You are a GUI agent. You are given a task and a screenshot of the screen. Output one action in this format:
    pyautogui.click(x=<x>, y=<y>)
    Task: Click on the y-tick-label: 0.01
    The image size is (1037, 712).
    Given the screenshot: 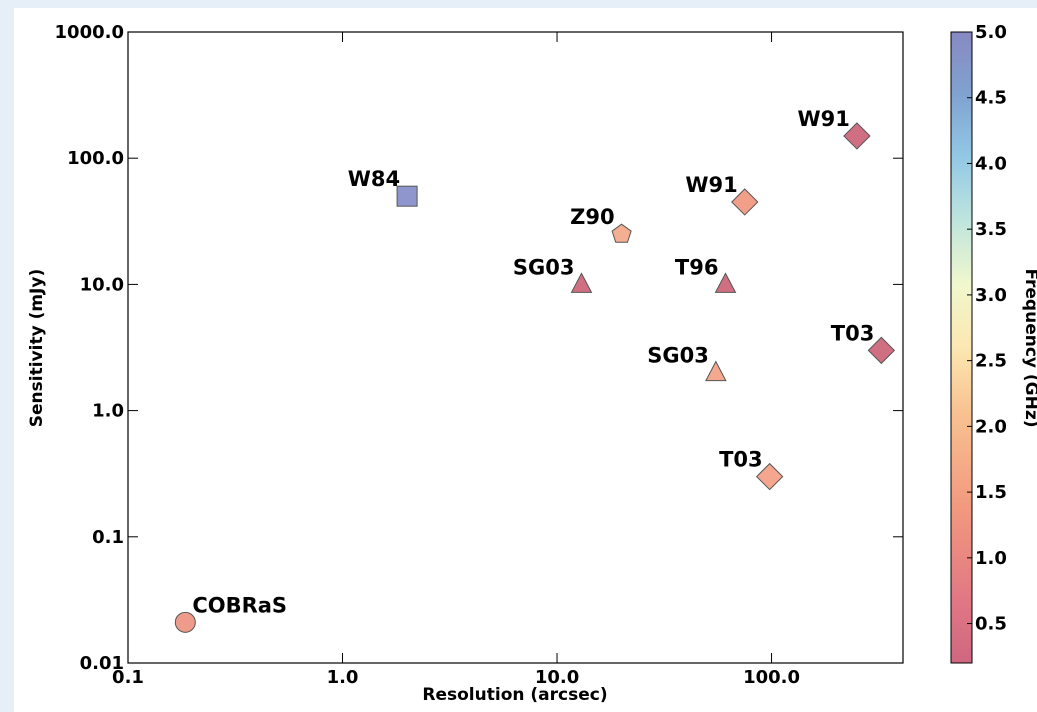 What is the action you would take?
    pyautogui.click(x=102, y=663)
    